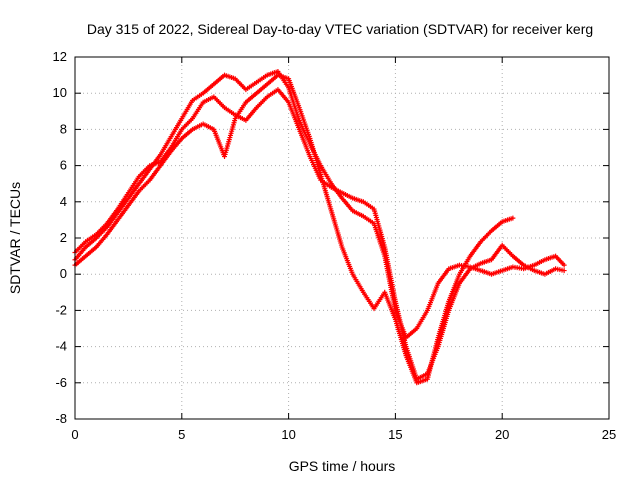 This screenshot has height=480, width=640. I want to click on y-tick-label: 6, so click(63, 165).